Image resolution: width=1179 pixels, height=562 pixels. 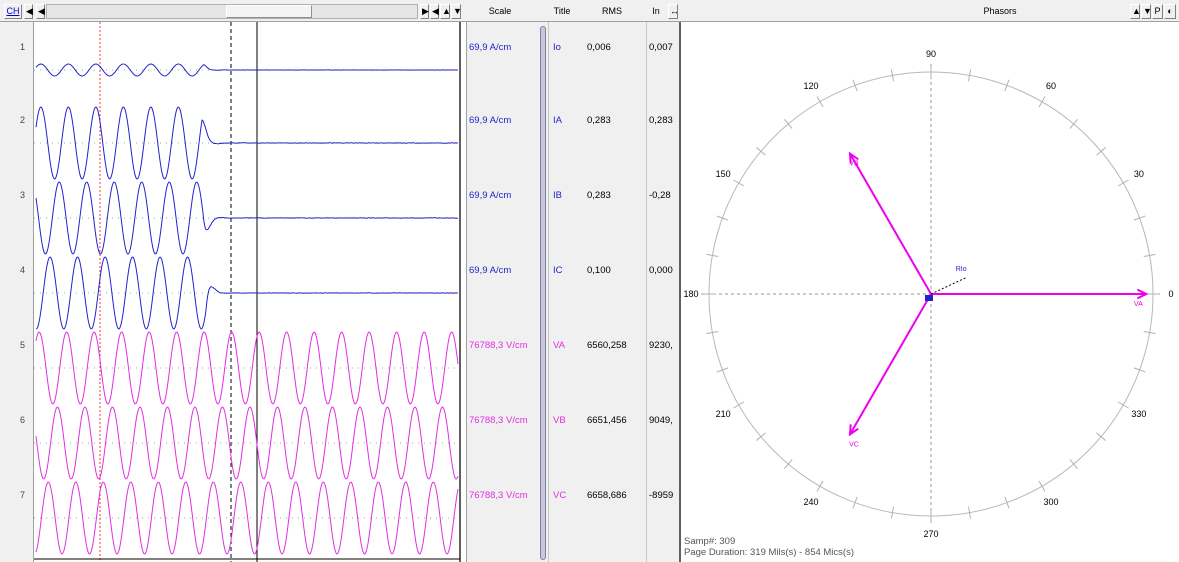 What do you see at coordinates (559, 345) in the screenshot?
I see `channel-title: VA` at bounding box center [559, 345].